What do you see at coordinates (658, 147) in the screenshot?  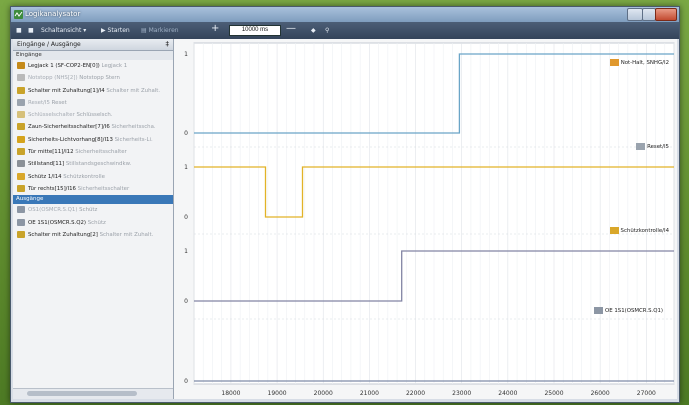 I see `series-name: Reset/I5` at bounding box center [658, 147].